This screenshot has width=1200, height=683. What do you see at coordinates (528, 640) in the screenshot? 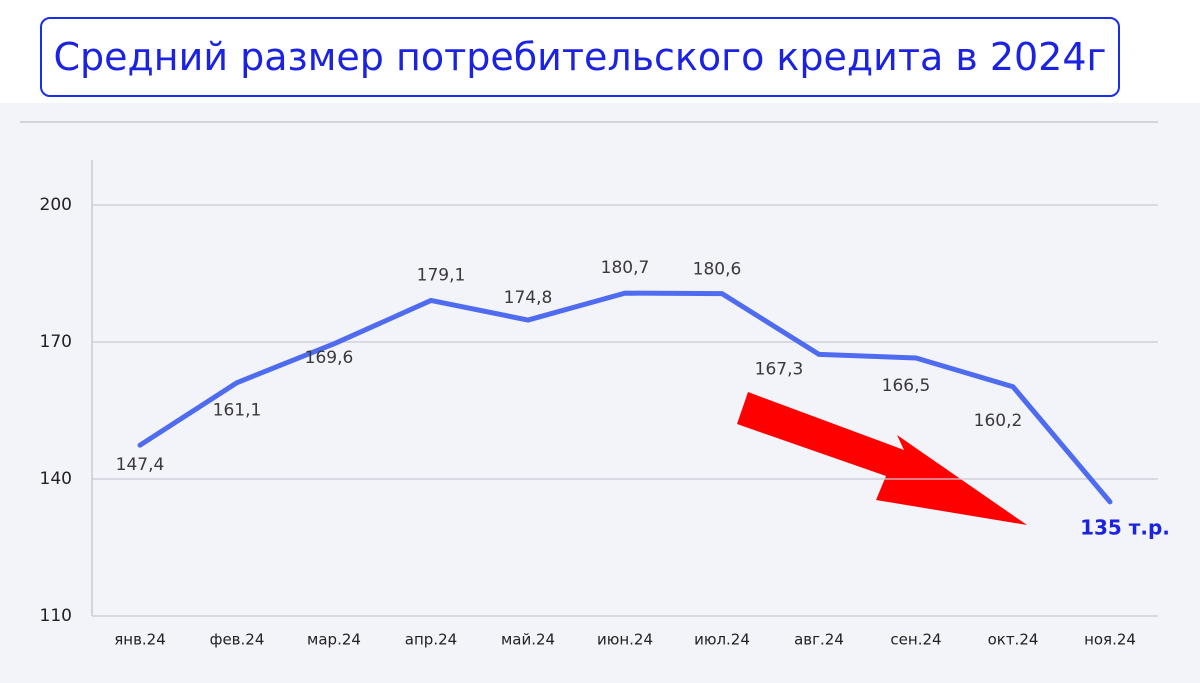
I see `x-tick-label: май.24` at bounding box center [528, 640].